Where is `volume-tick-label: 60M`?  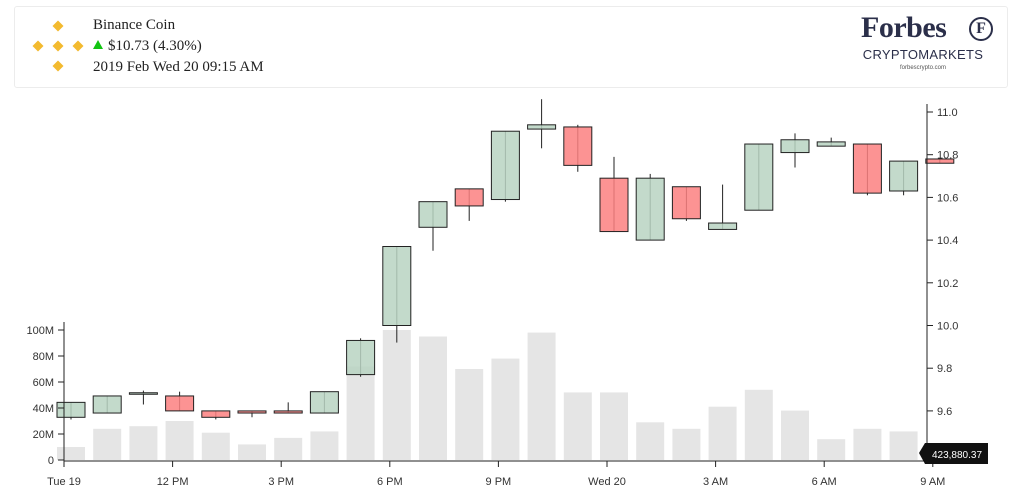 volume-tick-label: 60M is located at coordinates (43, 383).